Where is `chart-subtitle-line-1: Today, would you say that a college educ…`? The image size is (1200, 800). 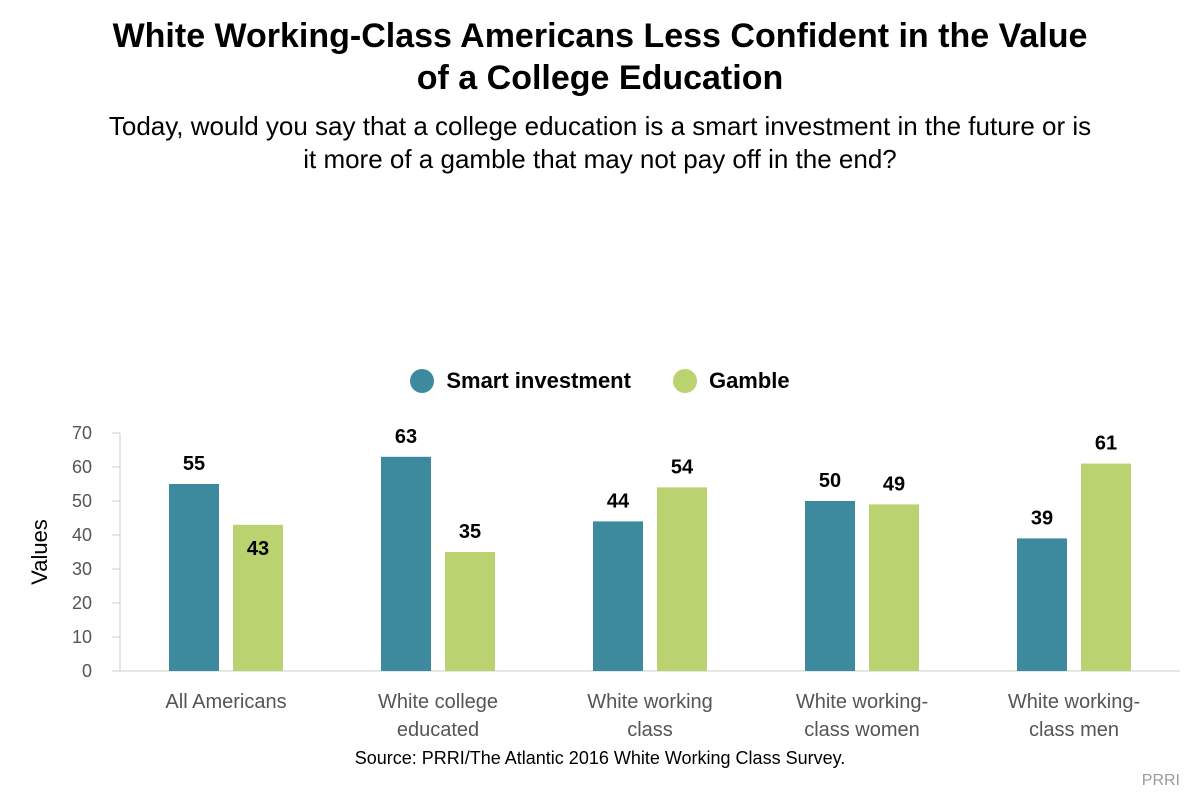
chart-subtitle-line-1: Today, would you say that a college educ… is located at coordinates (600, 126).